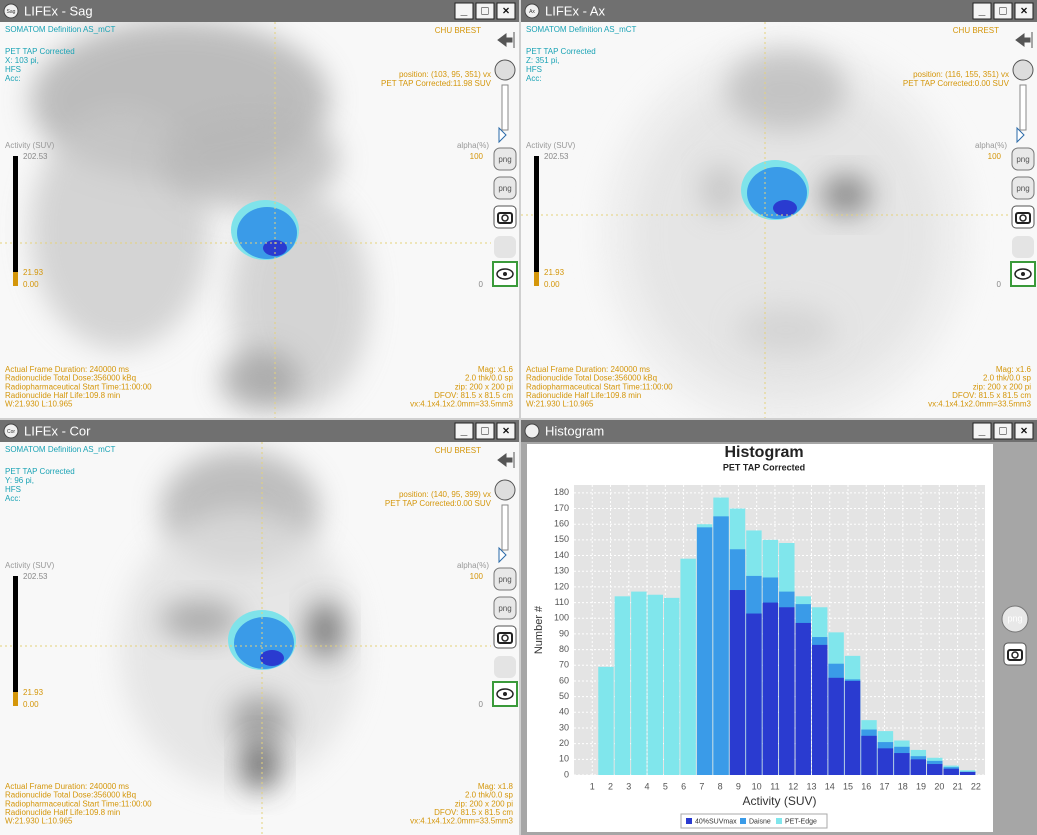  Describe the element at coordinates (551, 145) in the screenshot. I see `activity-label: Activity (SUV)` at that location.